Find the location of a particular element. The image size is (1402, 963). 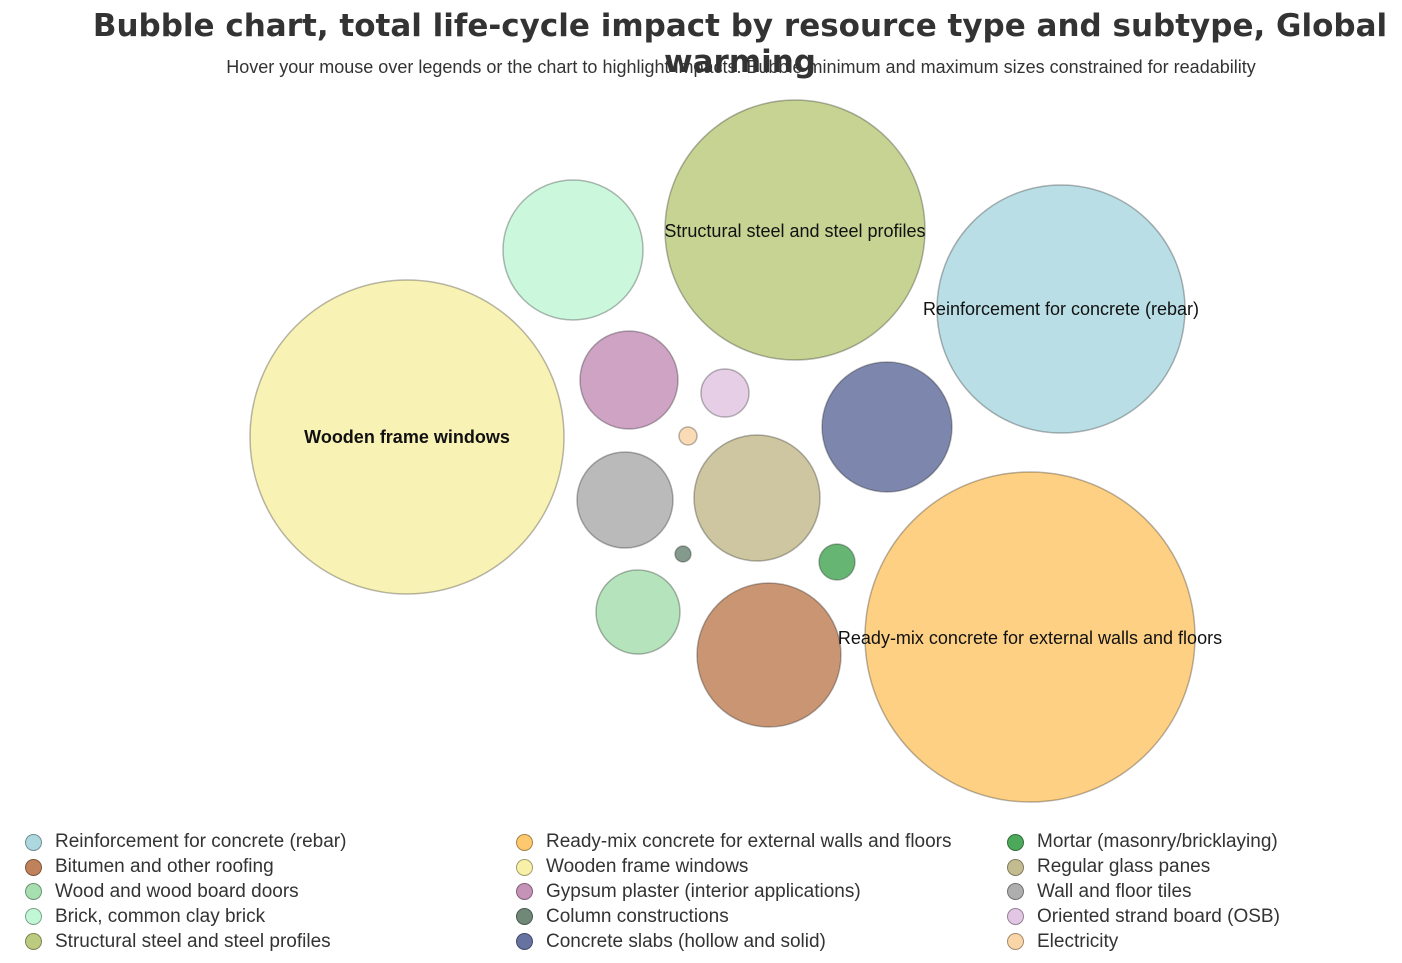

legend-label: Column constructions is located at coordinates (637, 916).